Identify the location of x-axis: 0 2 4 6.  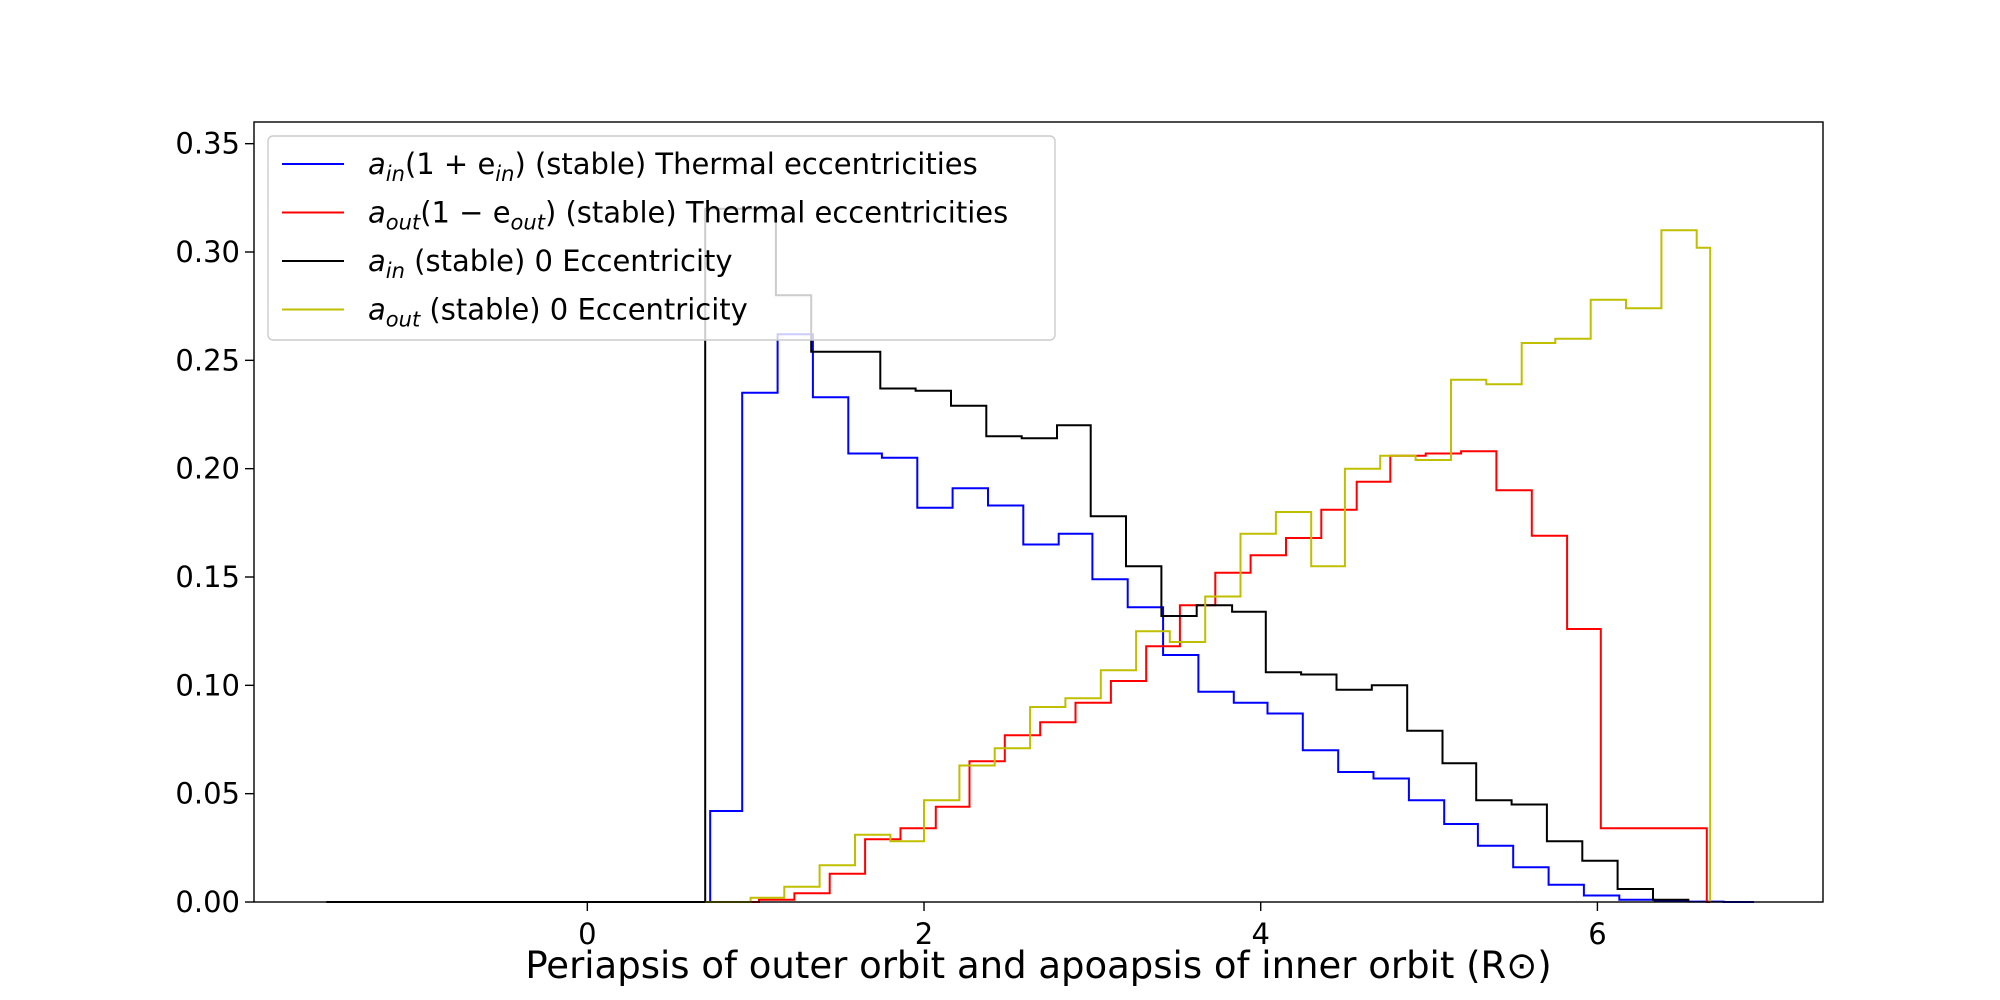
(1092, 926).